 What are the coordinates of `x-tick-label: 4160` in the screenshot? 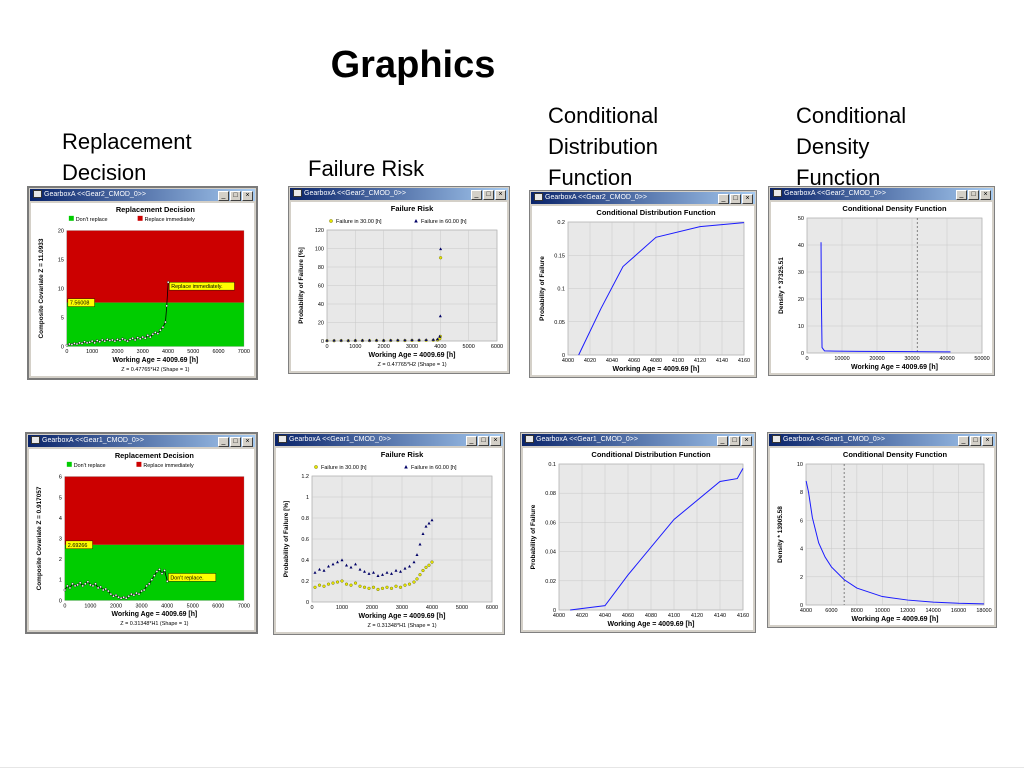 It's located at (743, 616).